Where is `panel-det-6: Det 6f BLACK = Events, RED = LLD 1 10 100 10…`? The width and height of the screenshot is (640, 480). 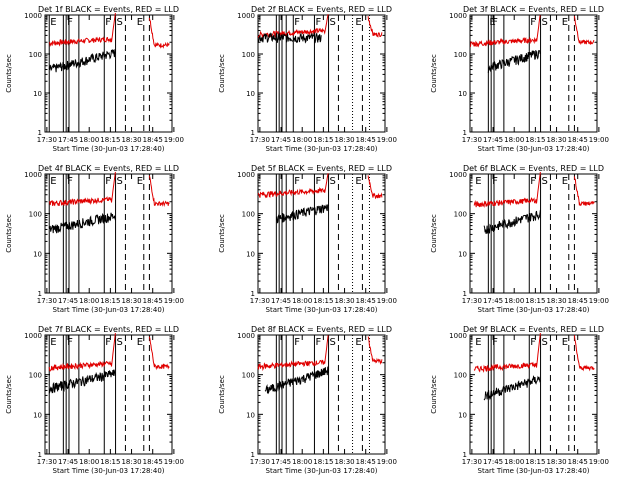 panel-det-6: Det 6f BLACK = Events, RED = LLD 1 10 100 10… is located at coordinates (519, 239).